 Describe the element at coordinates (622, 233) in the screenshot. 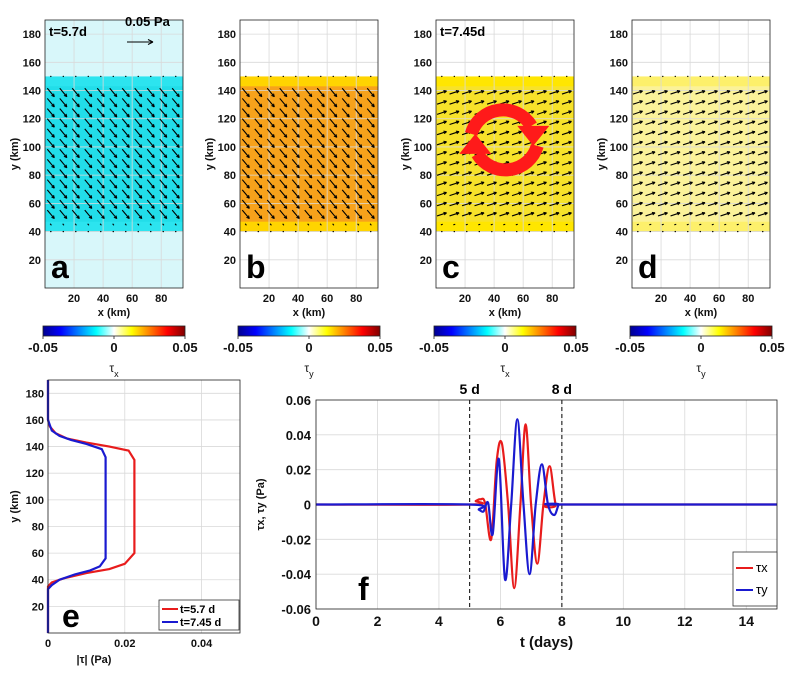

I see `ytick-label: 40` at that location.